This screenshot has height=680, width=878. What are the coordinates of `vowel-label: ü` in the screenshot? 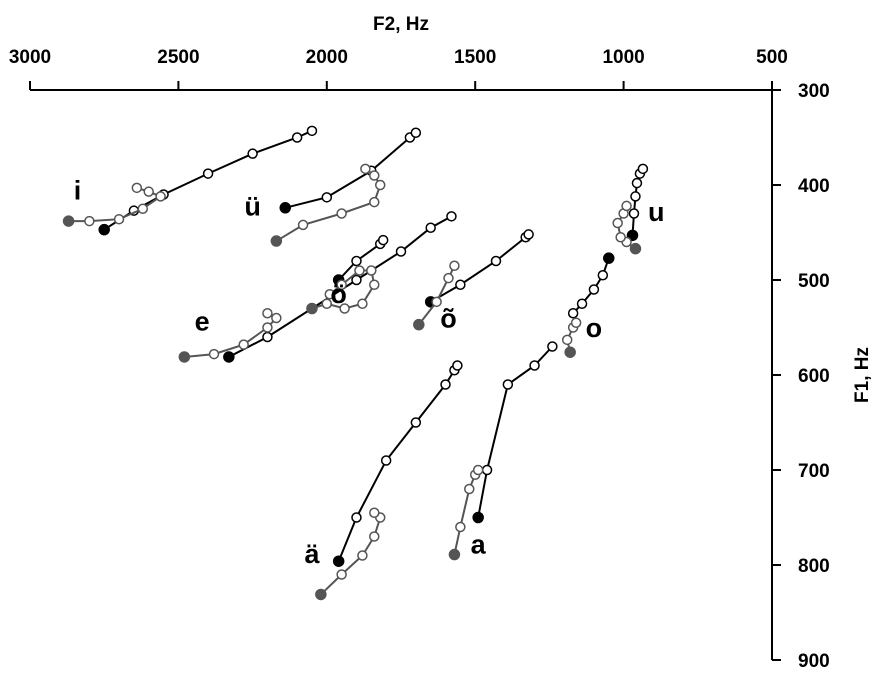 It's located at (252, 206).